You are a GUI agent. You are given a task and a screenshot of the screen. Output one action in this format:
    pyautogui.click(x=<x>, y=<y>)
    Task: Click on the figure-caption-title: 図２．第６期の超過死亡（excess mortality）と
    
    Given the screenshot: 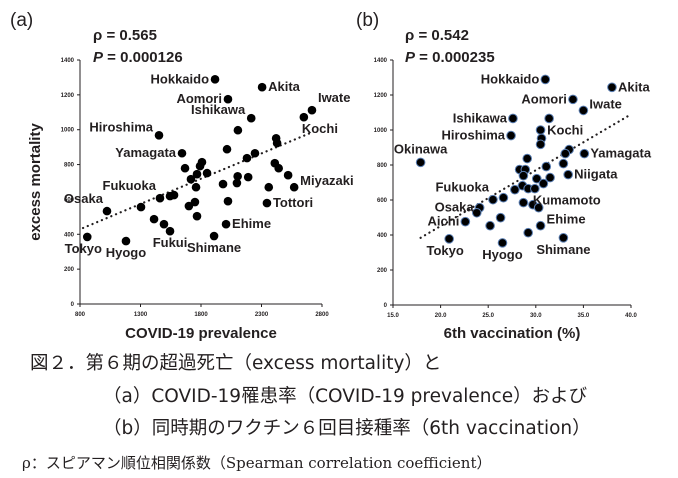 What is the action you would take?
    pyautogui.click(x=236, y=363)
    